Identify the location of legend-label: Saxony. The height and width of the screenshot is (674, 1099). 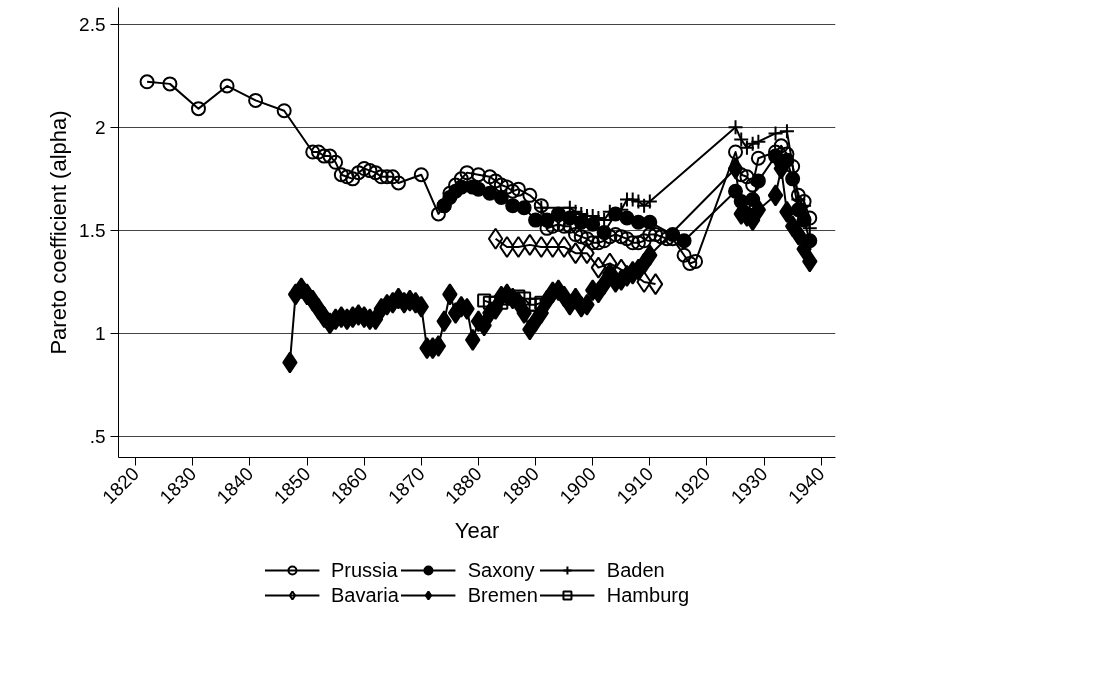
(501, 570).